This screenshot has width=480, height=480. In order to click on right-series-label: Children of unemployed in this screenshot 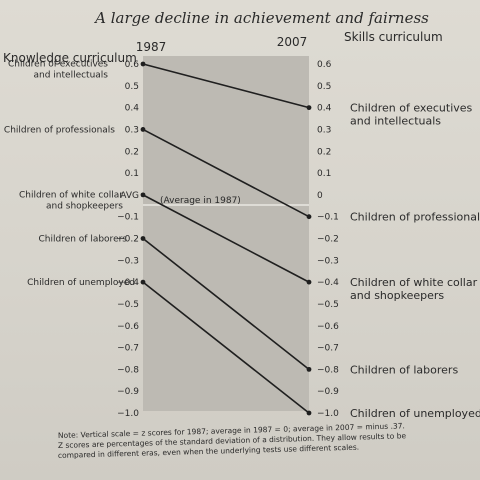, I will do `click(415, 413)`.